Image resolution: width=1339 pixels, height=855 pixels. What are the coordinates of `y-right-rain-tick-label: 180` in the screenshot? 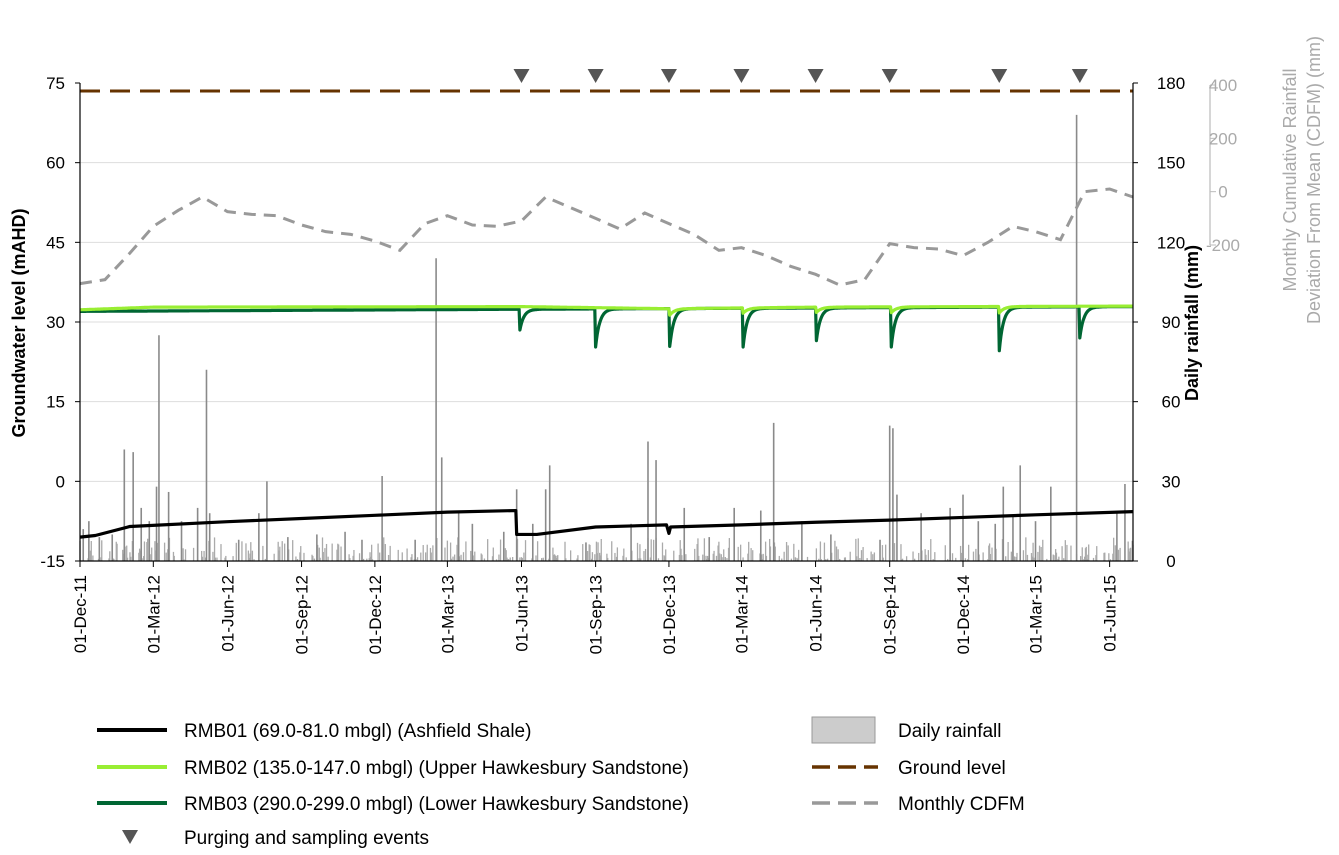 It's located at (1171, 83).